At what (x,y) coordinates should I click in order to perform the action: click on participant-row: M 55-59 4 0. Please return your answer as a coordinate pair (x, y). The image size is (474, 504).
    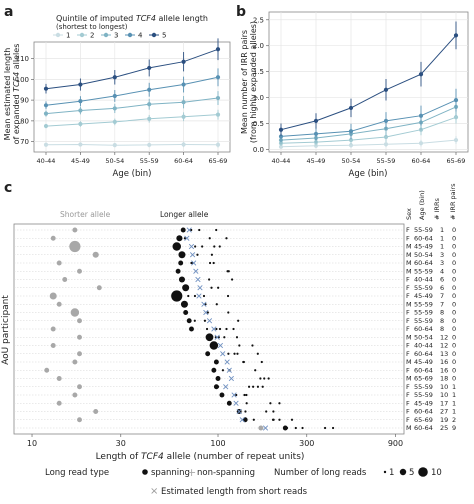
    Looking at the image, I should click on (235, 271).